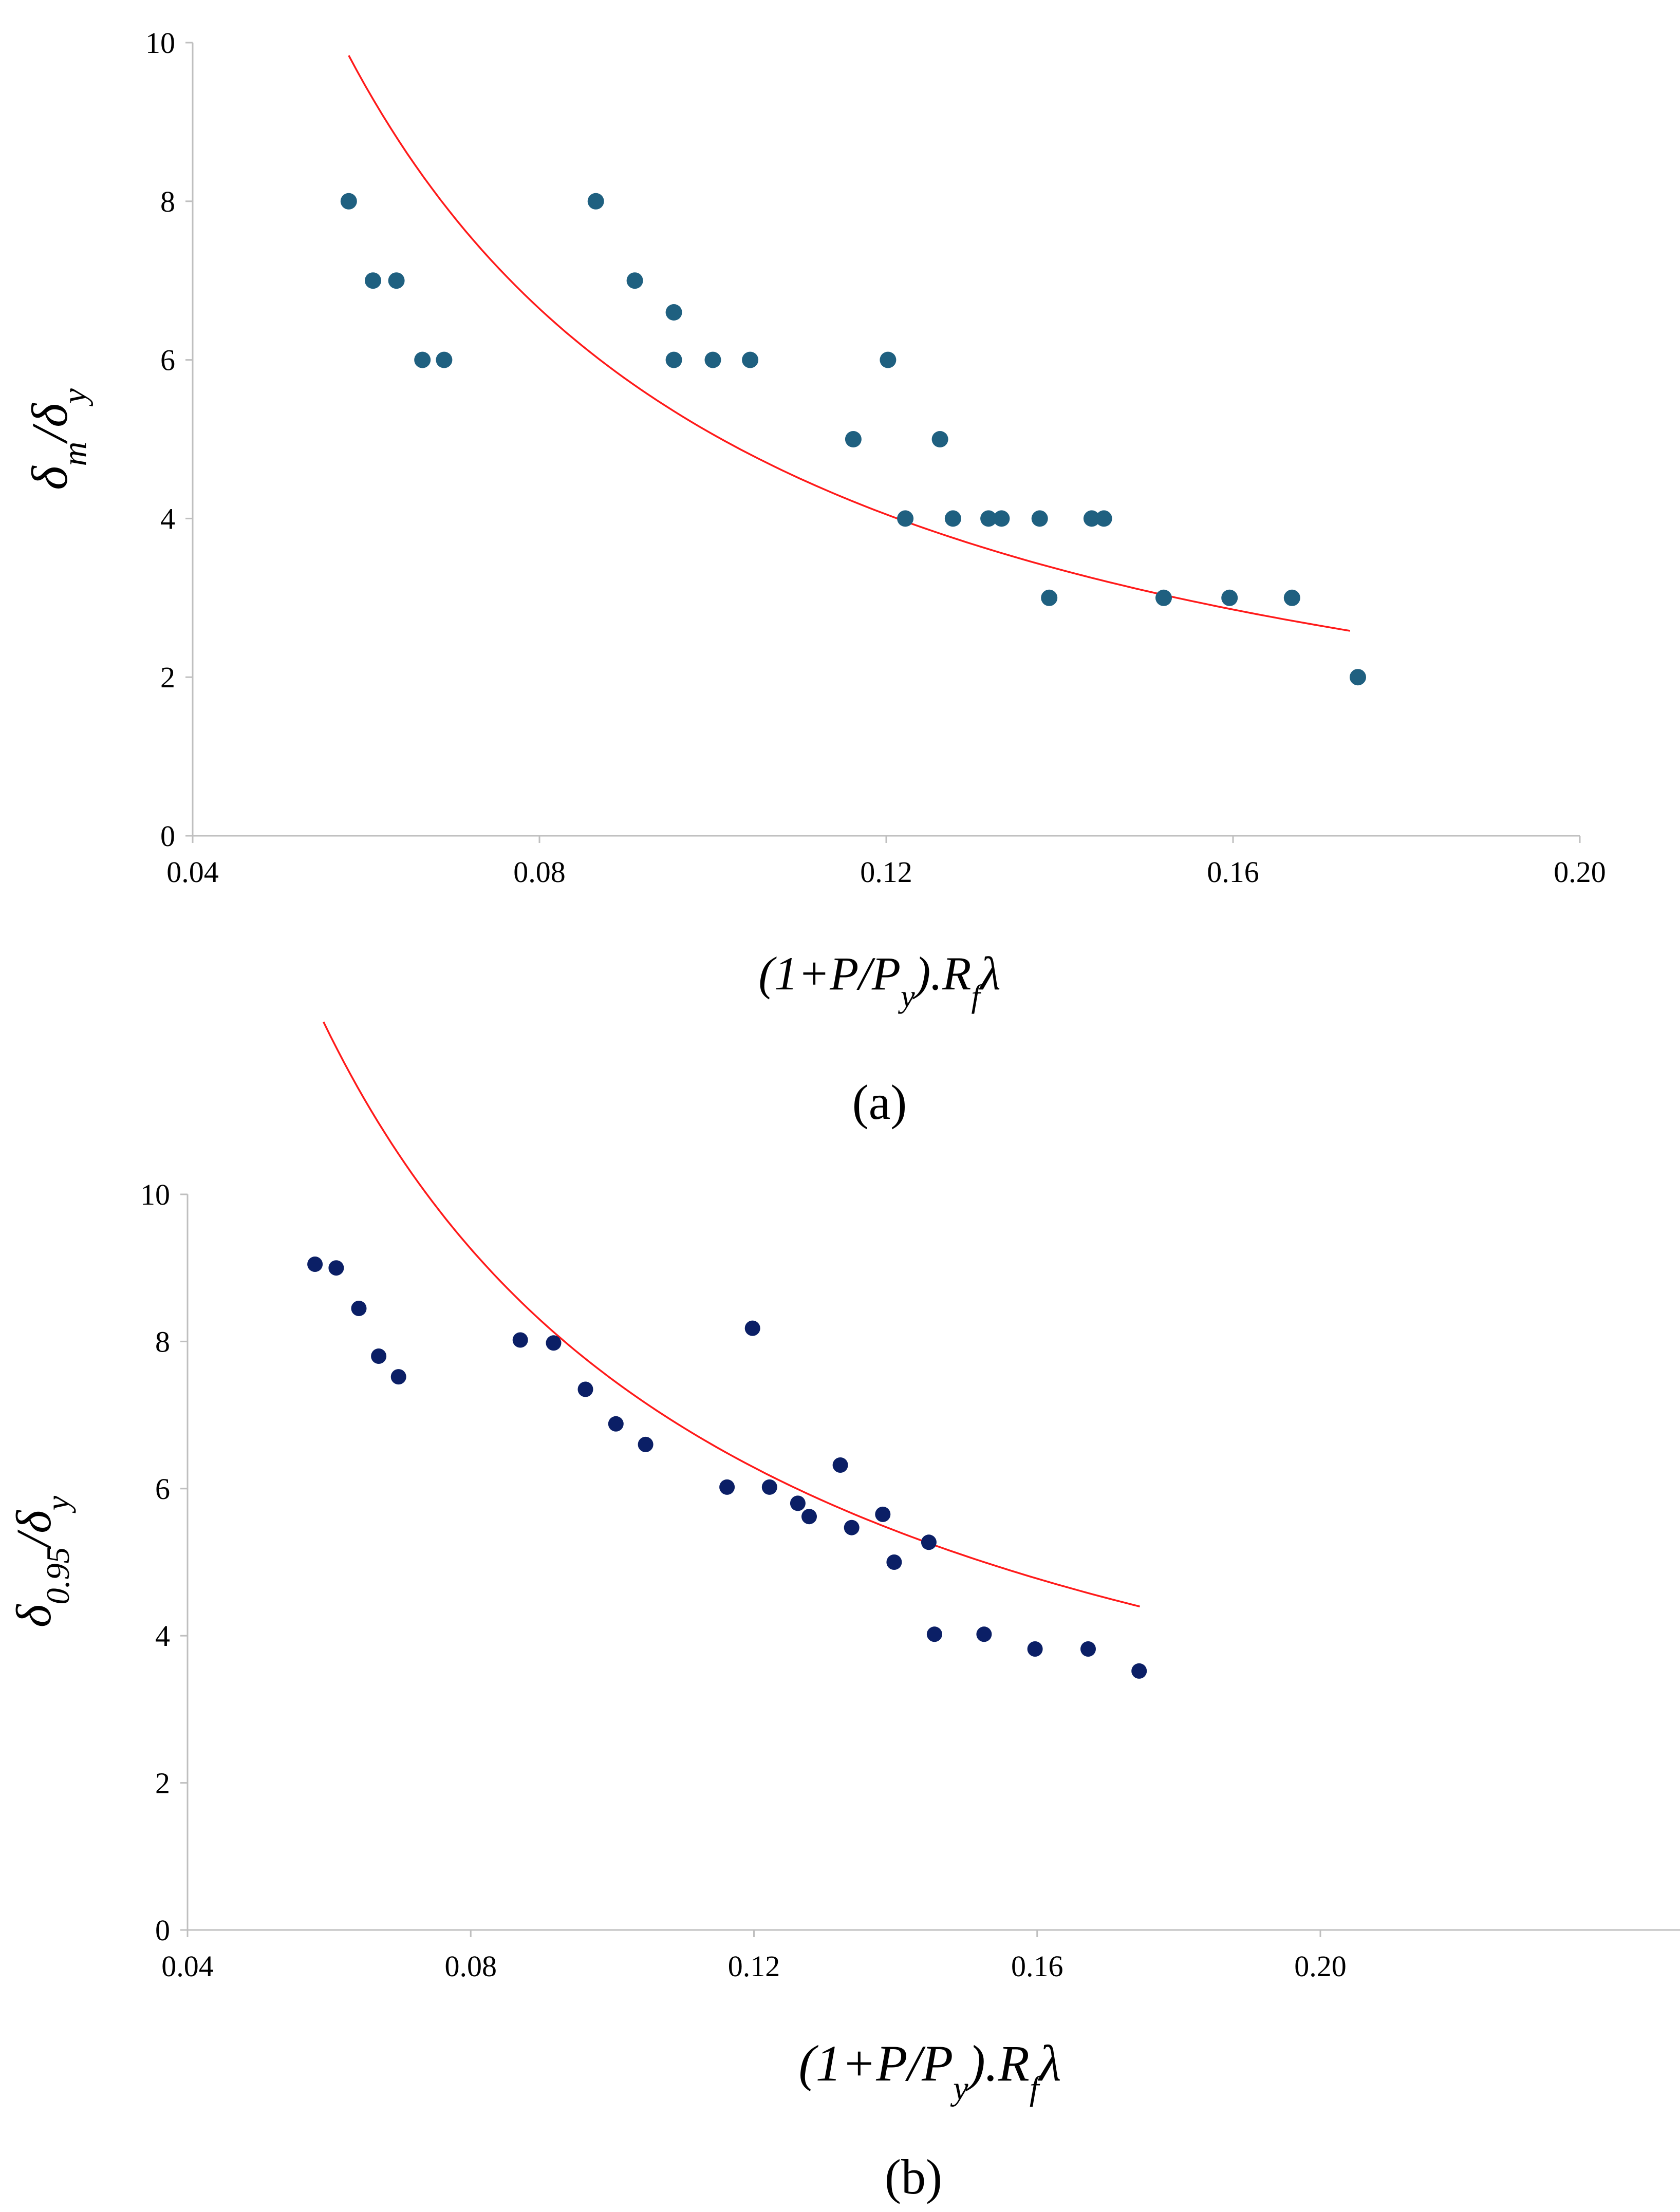  What do you see at coordinates (754, 1966) in the screenshot?
I see `x-tick-label-b: 0.12` at bounding box center [754, 1966].